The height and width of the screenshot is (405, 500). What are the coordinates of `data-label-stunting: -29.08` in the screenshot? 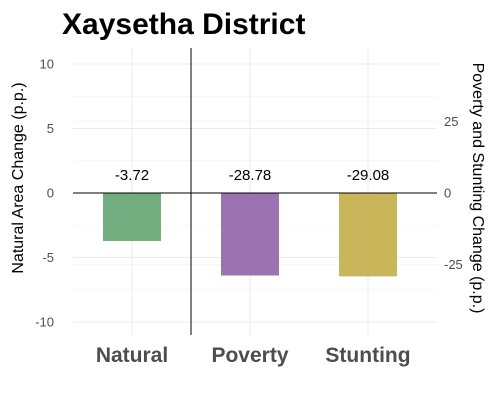 It's located at (368, 175).